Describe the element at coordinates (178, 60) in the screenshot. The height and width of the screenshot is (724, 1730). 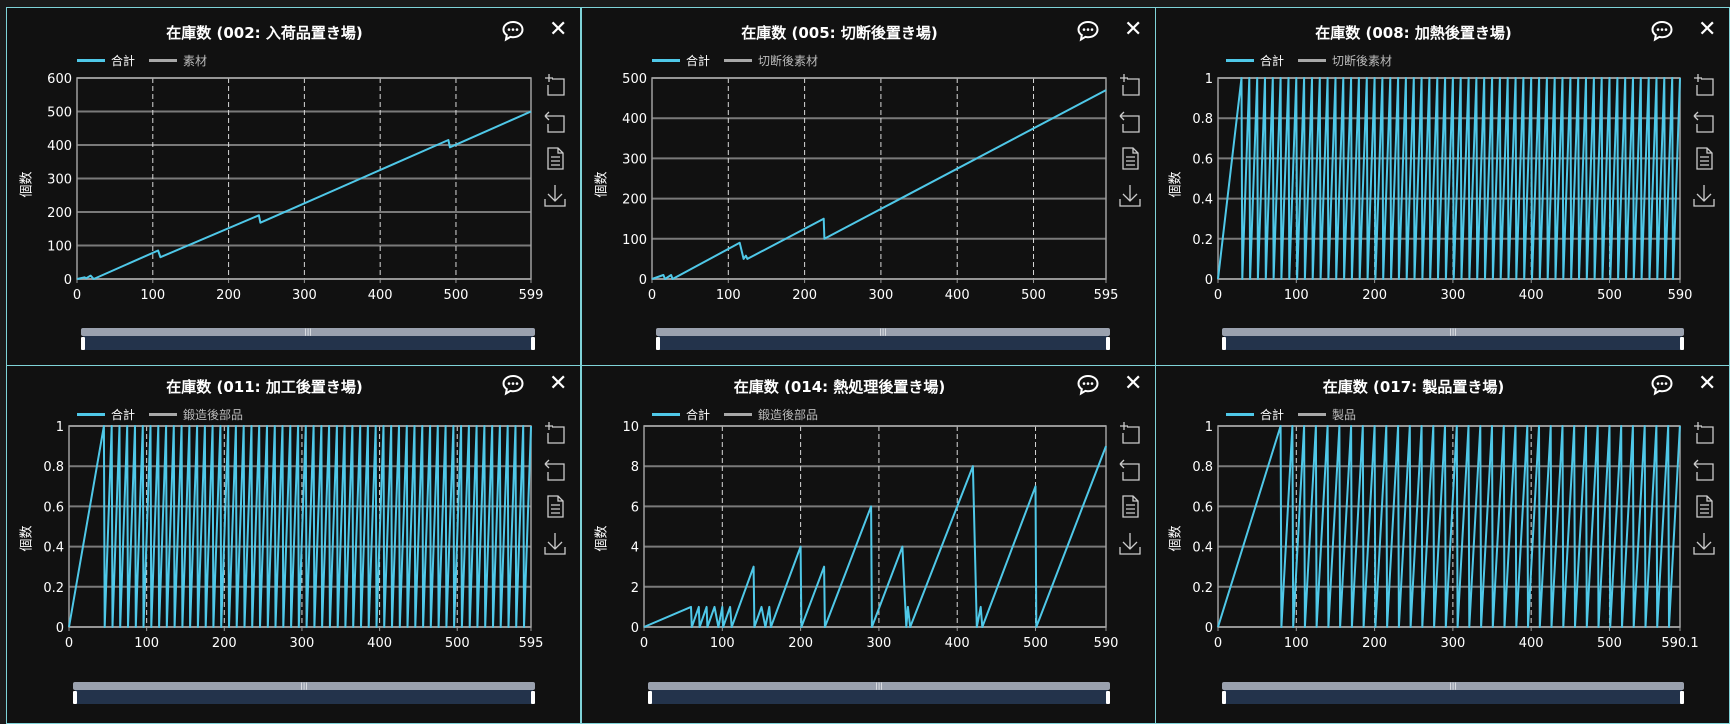
I see `legend-item-other: 素材` at that location.